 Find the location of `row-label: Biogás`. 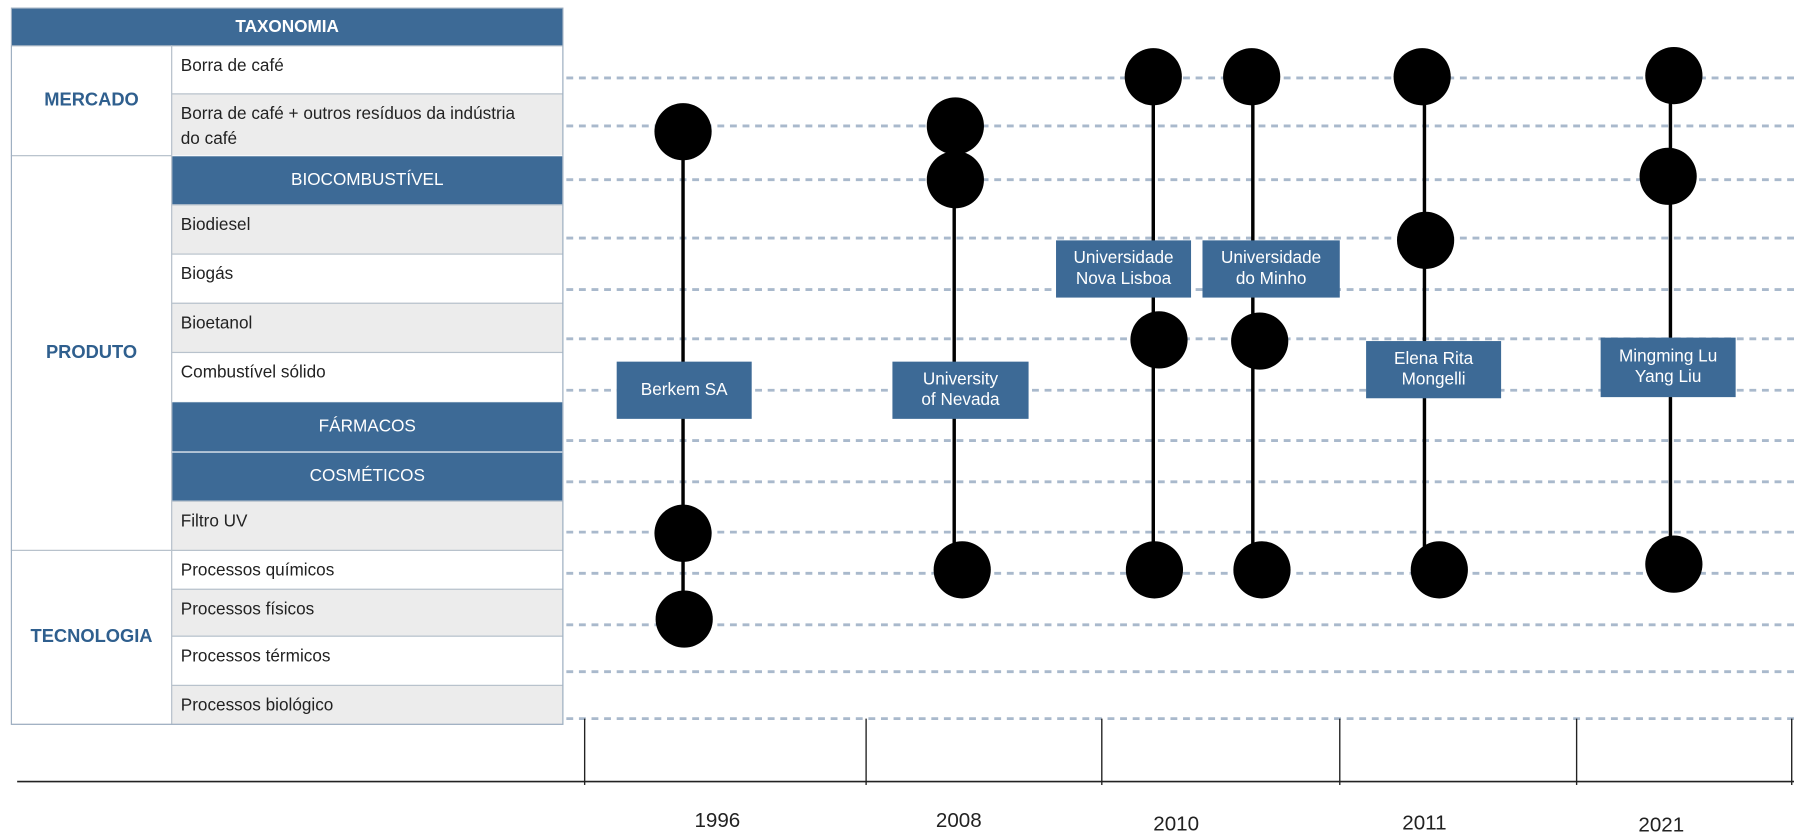

row-label: Biogás is located at coordinates (207, 273).